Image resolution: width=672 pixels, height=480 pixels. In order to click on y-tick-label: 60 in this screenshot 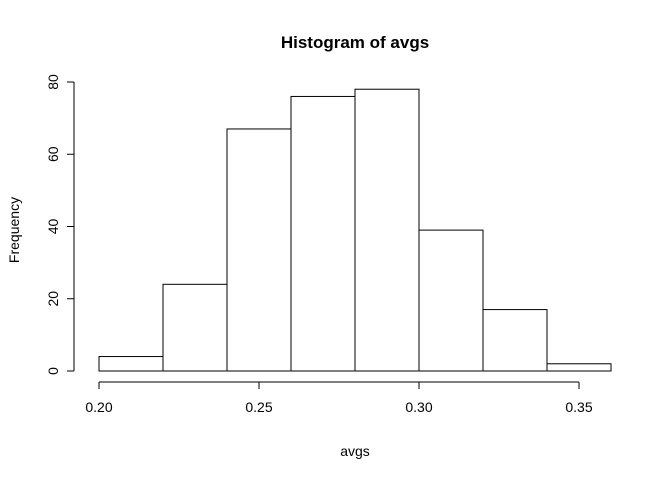, I will do `click(53, 154)`.